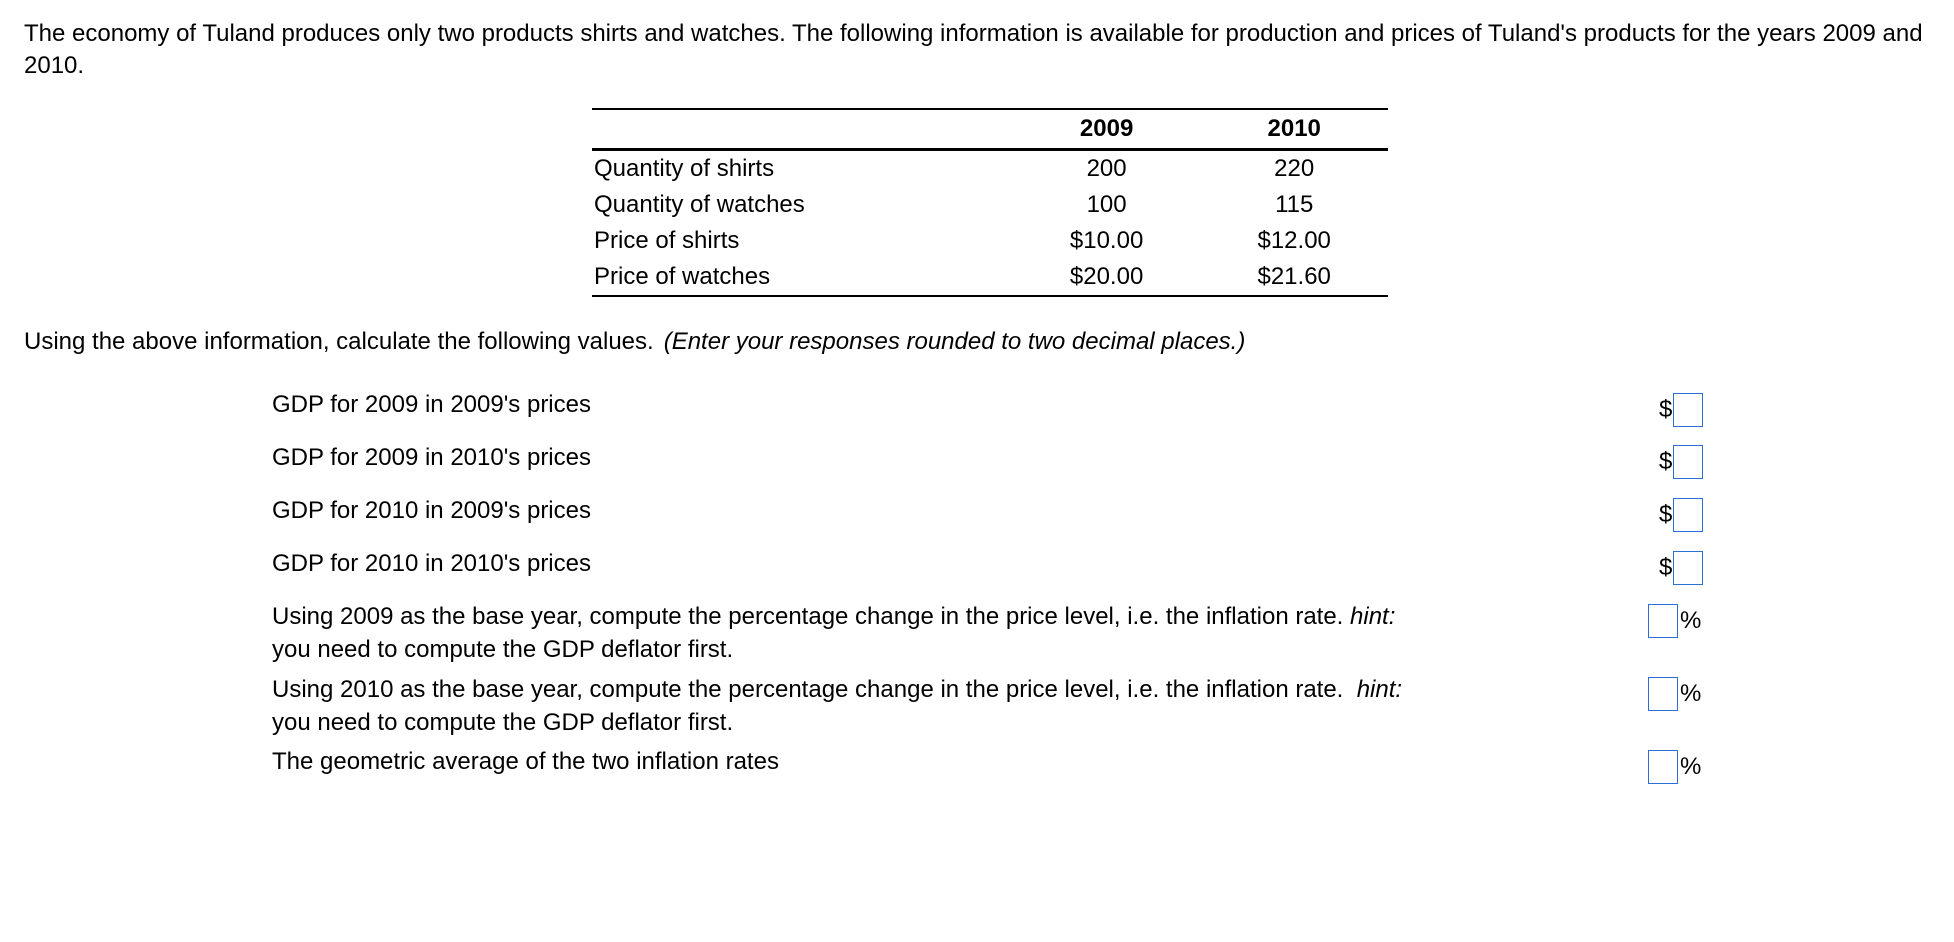  I want to click on table-header-2010: 2010, so click(1294, 128).